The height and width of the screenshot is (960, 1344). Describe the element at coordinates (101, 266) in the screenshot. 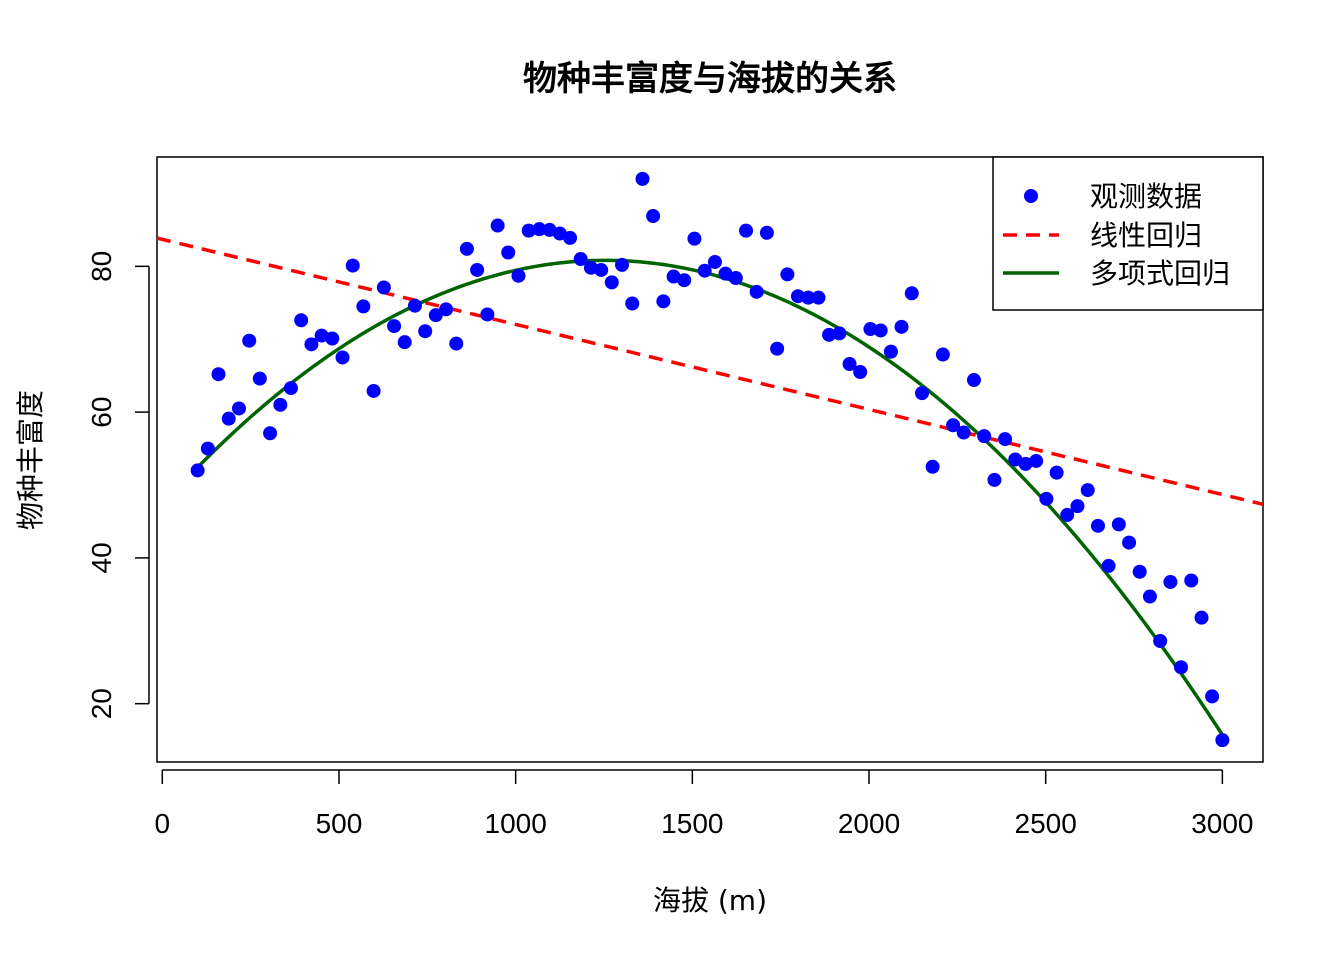

I see `y-tick-label: 80` at that location.